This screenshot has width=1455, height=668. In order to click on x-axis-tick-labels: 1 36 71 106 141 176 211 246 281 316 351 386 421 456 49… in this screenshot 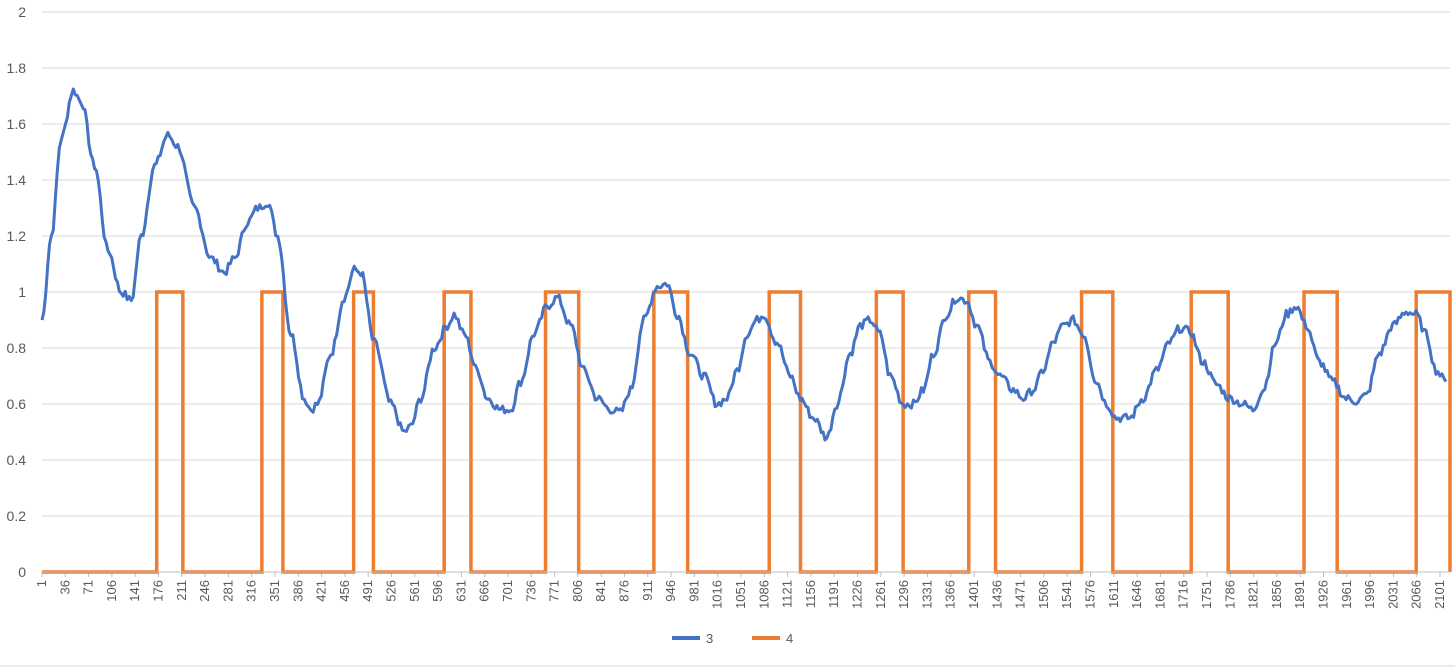, I will do `click(740, 590)`.